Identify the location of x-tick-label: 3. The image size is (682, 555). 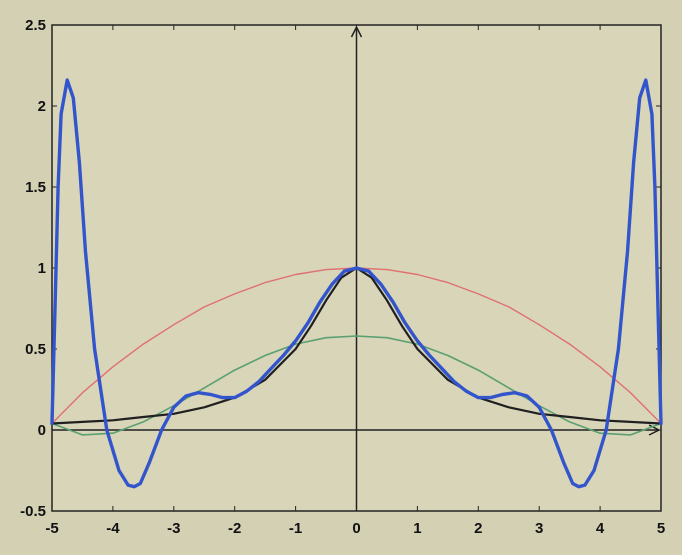
(539, 528).